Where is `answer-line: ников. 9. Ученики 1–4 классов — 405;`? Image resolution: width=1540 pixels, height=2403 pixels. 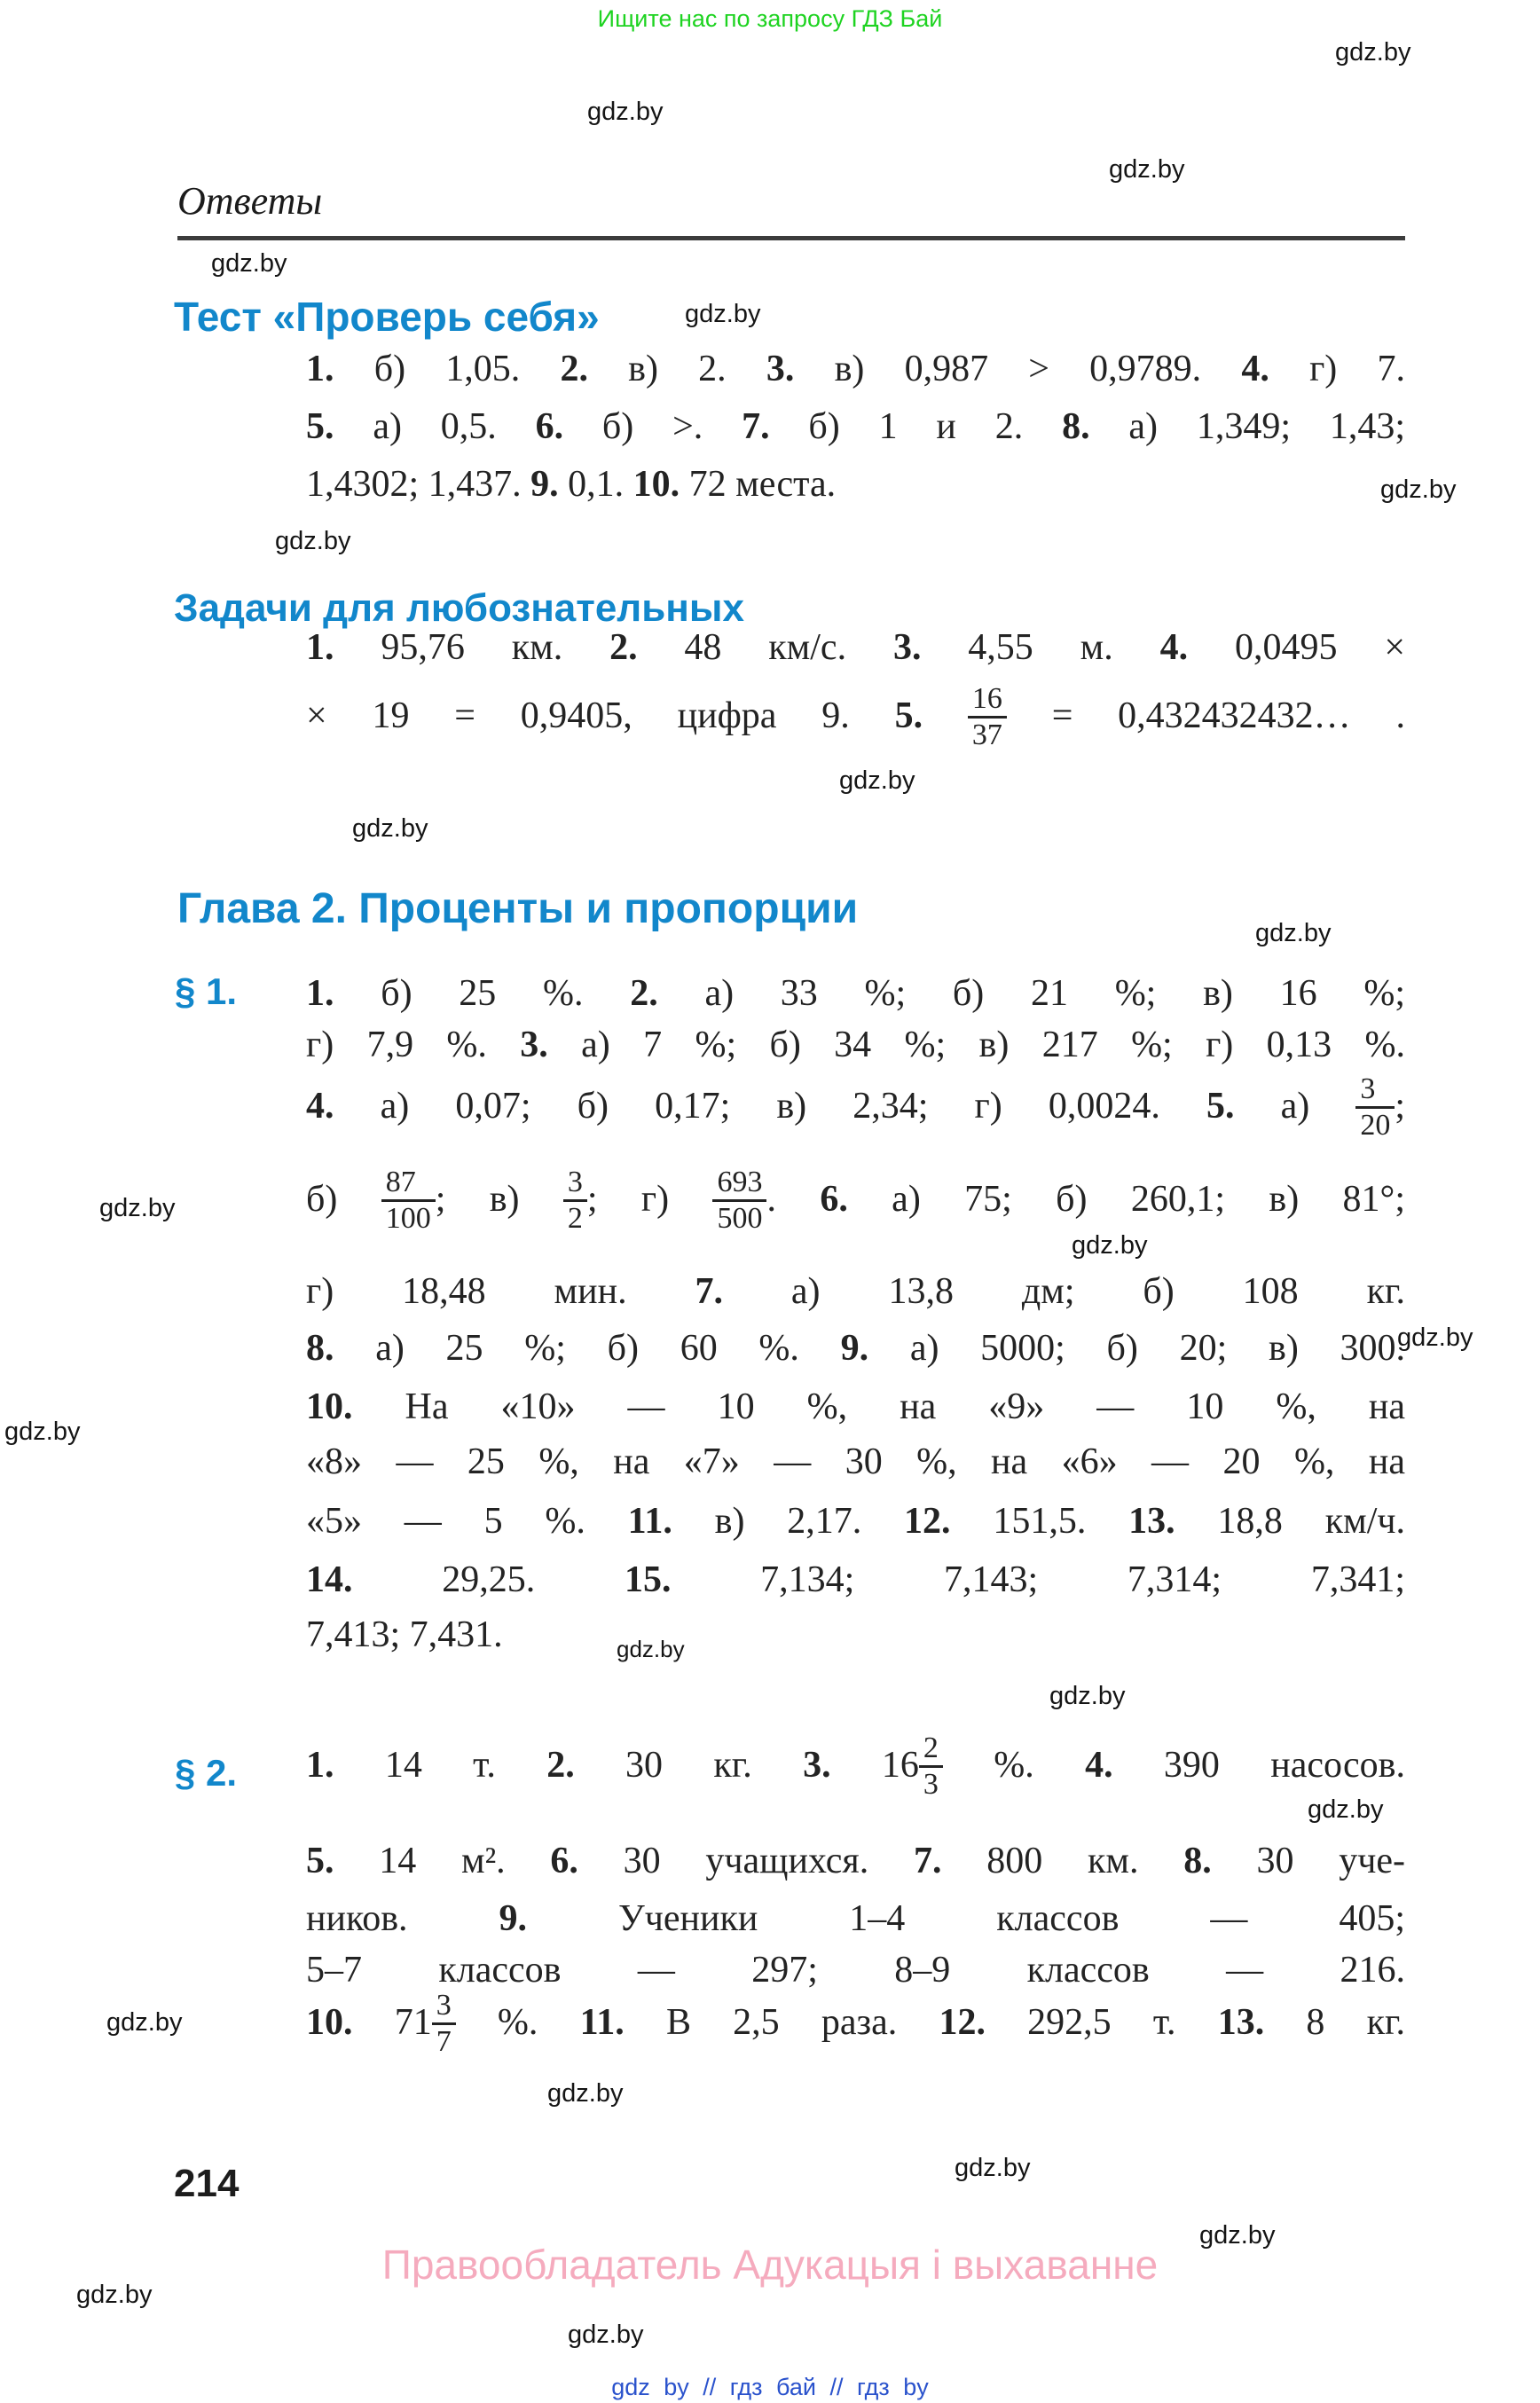
answer-line: ников. 9. Ученики 1–4 классов — 405; is located at coordinates (855, 1919).